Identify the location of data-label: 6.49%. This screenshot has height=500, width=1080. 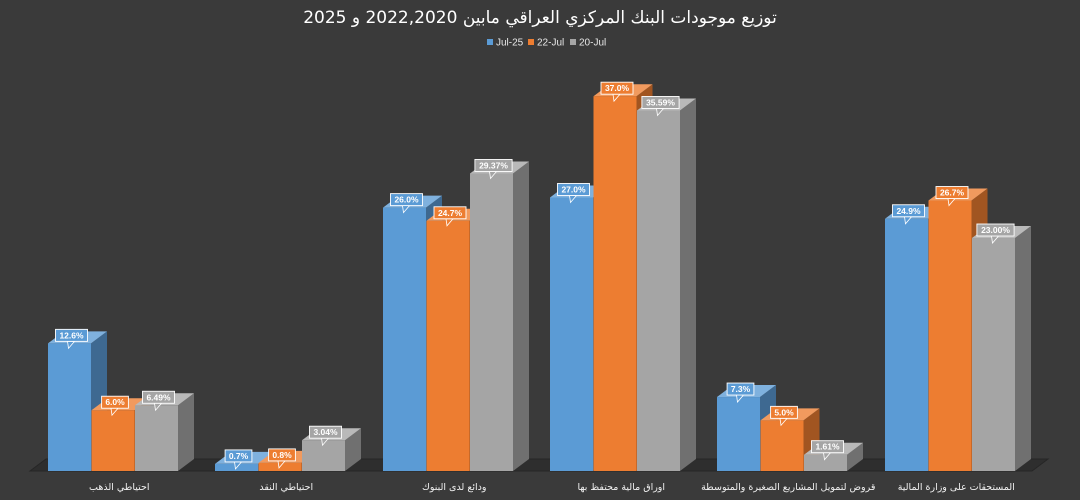
(158, 401).